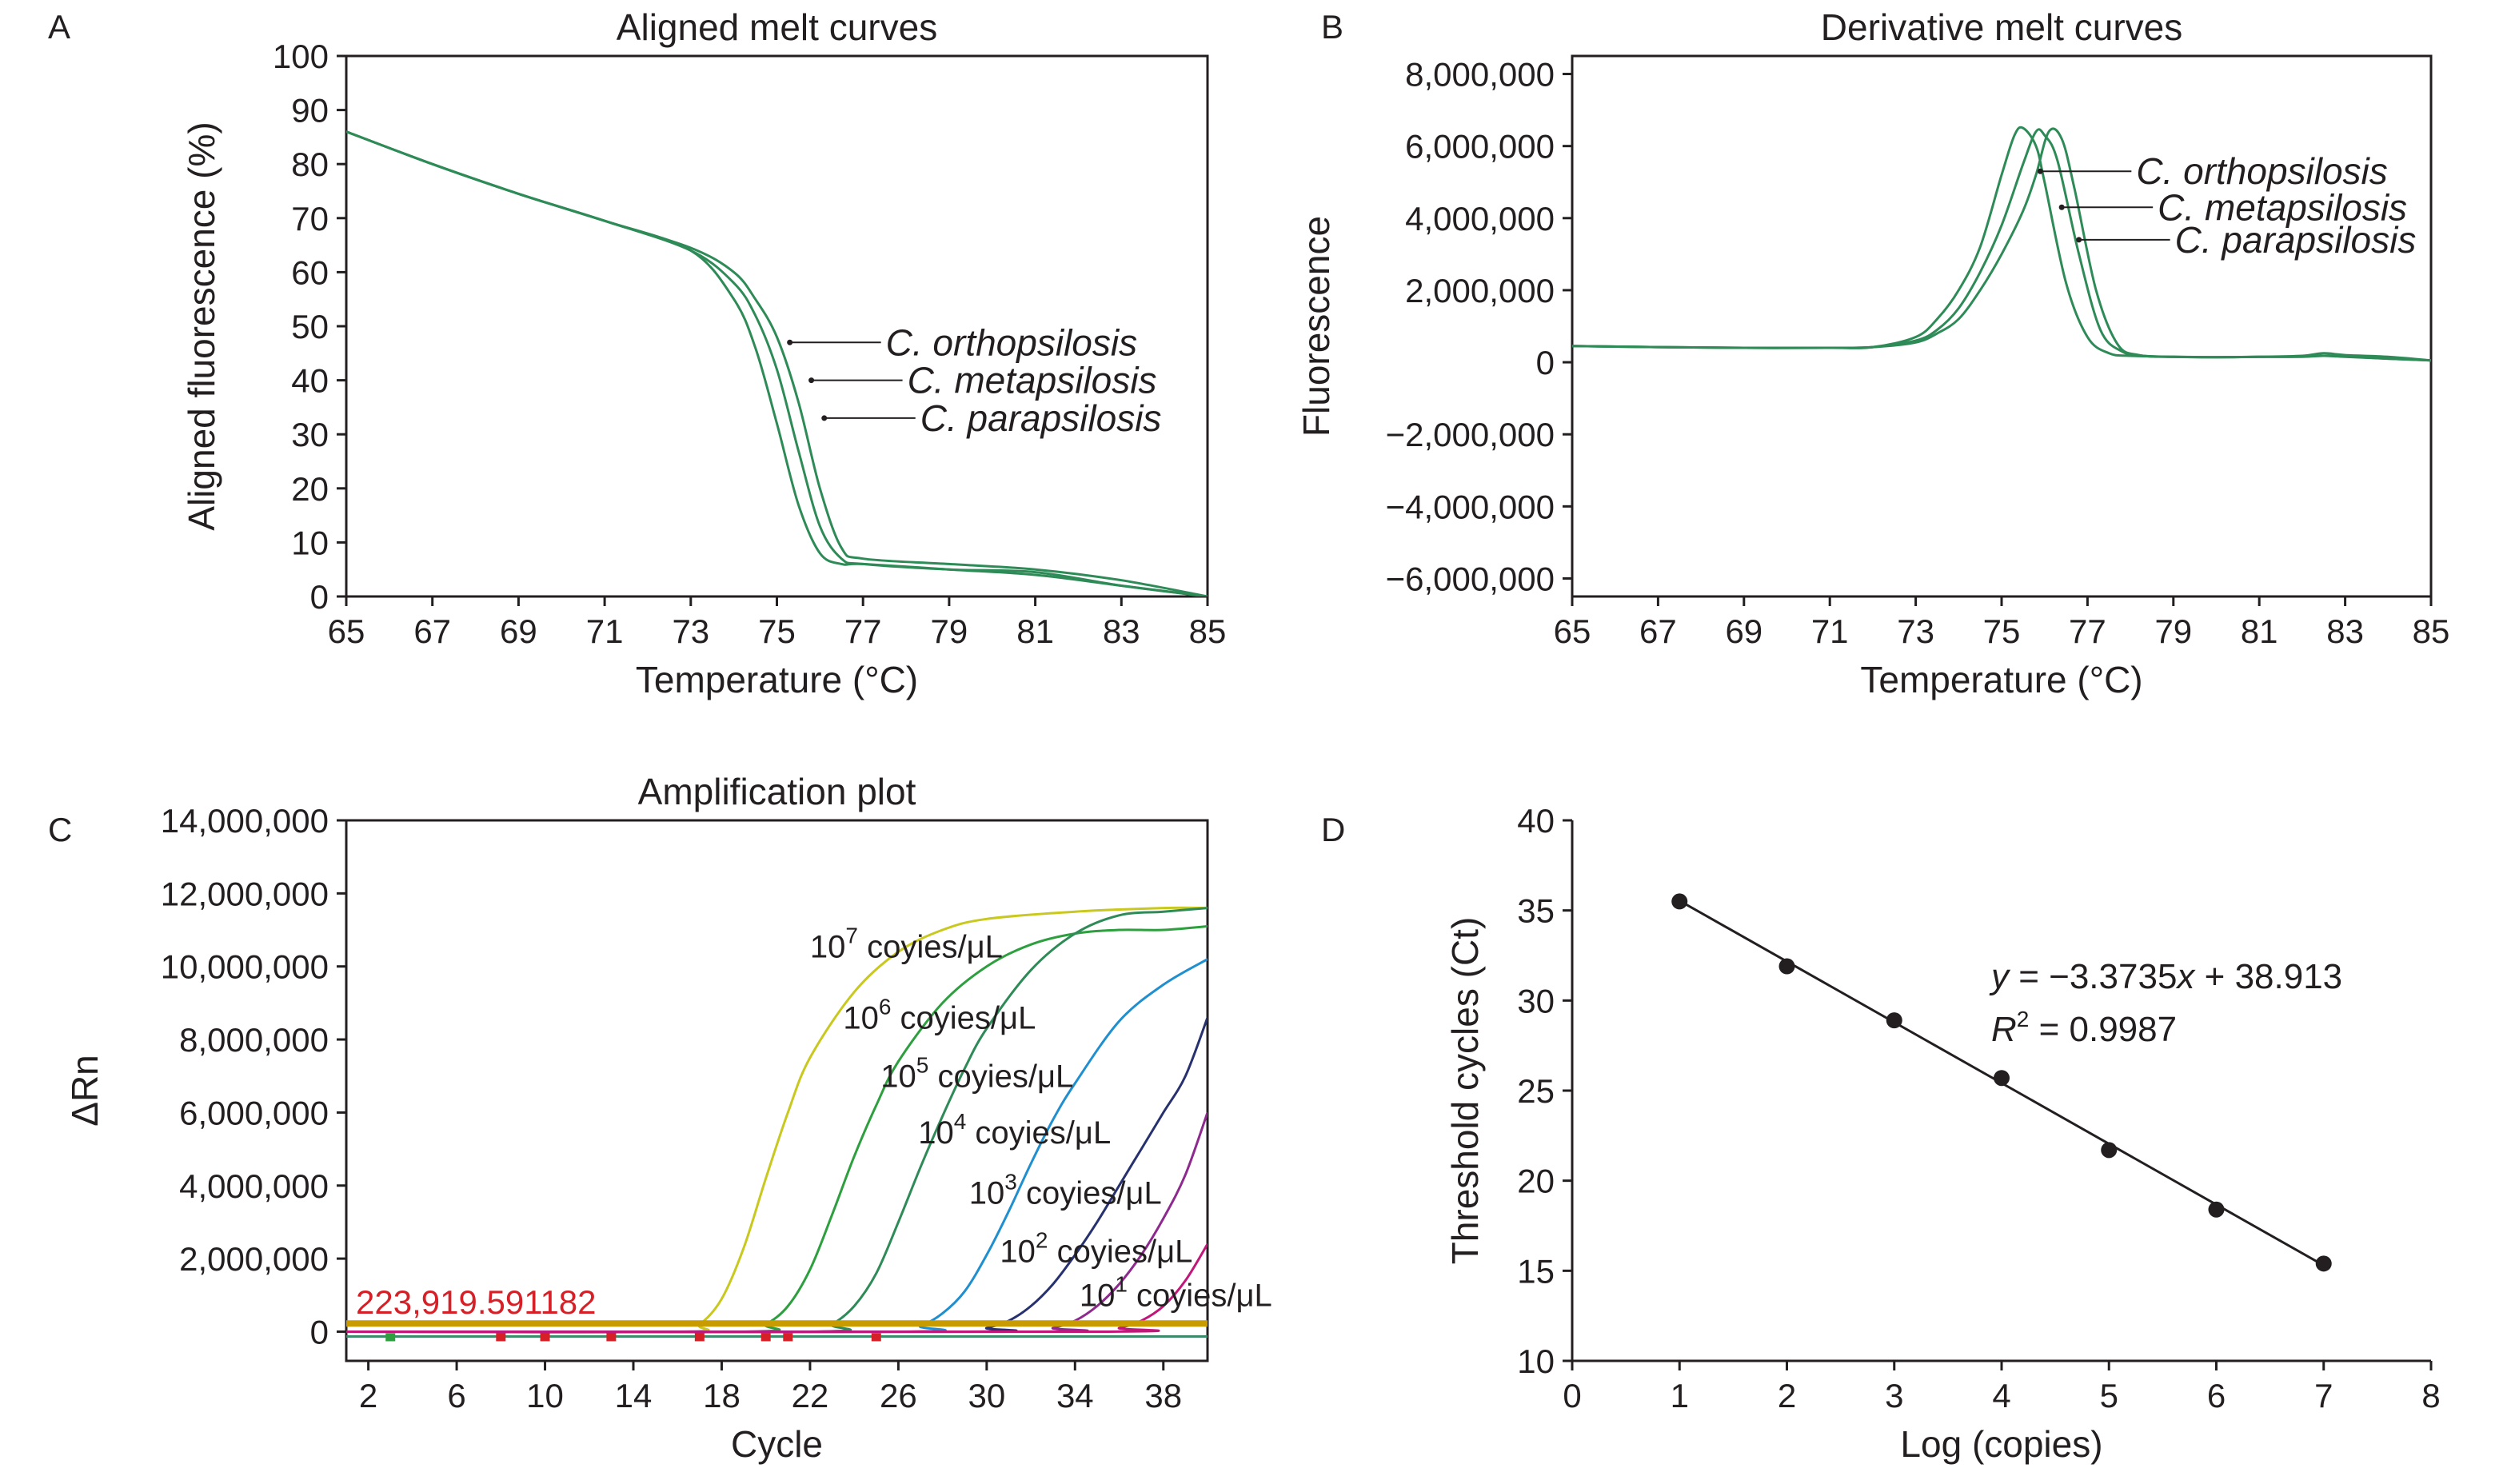 The height and width of the screenshot is (1484, 2519). I want to click on concentration-exponent: 5, so click(922, 1064).